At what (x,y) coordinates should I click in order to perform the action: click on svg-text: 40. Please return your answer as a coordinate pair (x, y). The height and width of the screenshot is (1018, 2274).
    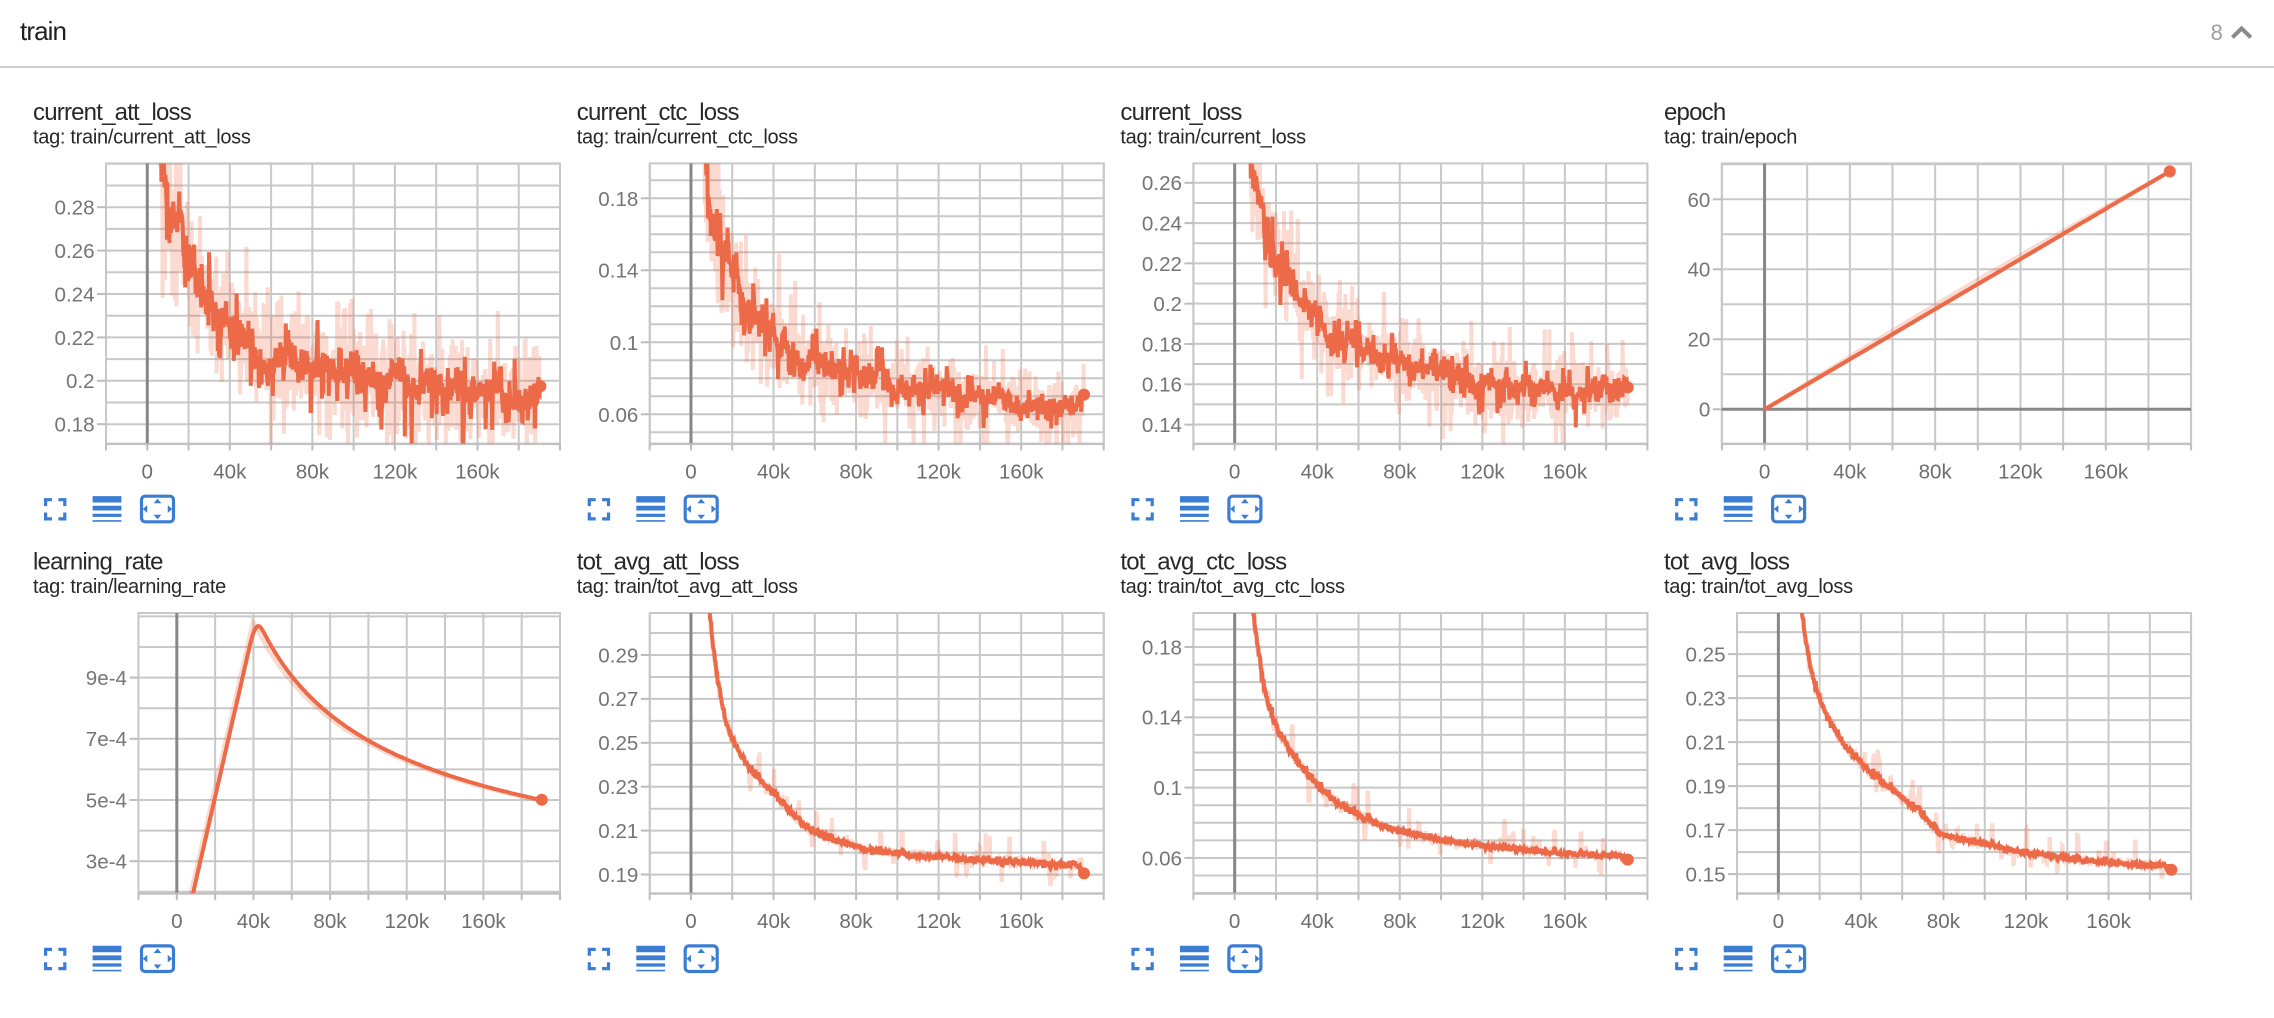
    Looking at the image, I should click on (1698, 270).